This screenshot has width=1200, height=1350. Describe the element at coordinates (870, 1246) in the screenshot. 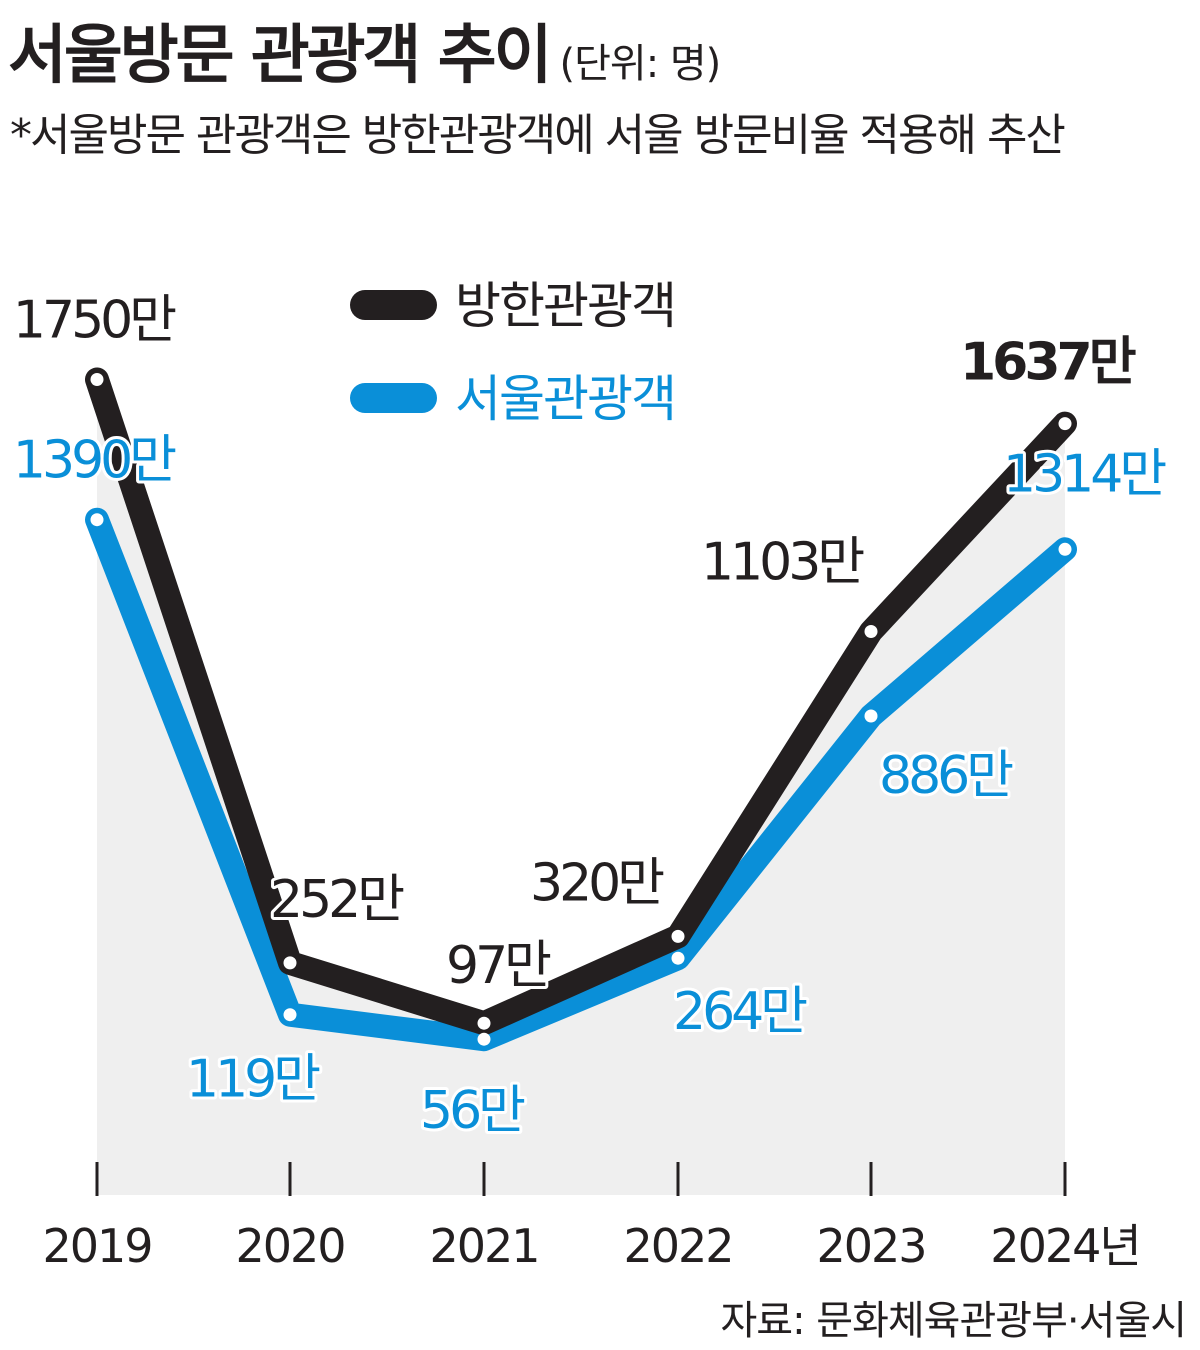

I see `x-tick-label-2023: 2023` at that location.